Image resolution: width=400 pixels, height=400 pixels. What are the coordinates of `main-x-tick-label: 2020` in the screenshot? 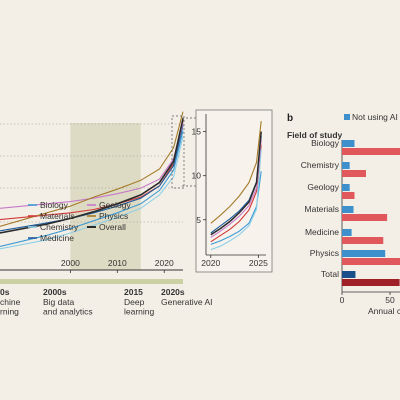 It's located at (164, 263).